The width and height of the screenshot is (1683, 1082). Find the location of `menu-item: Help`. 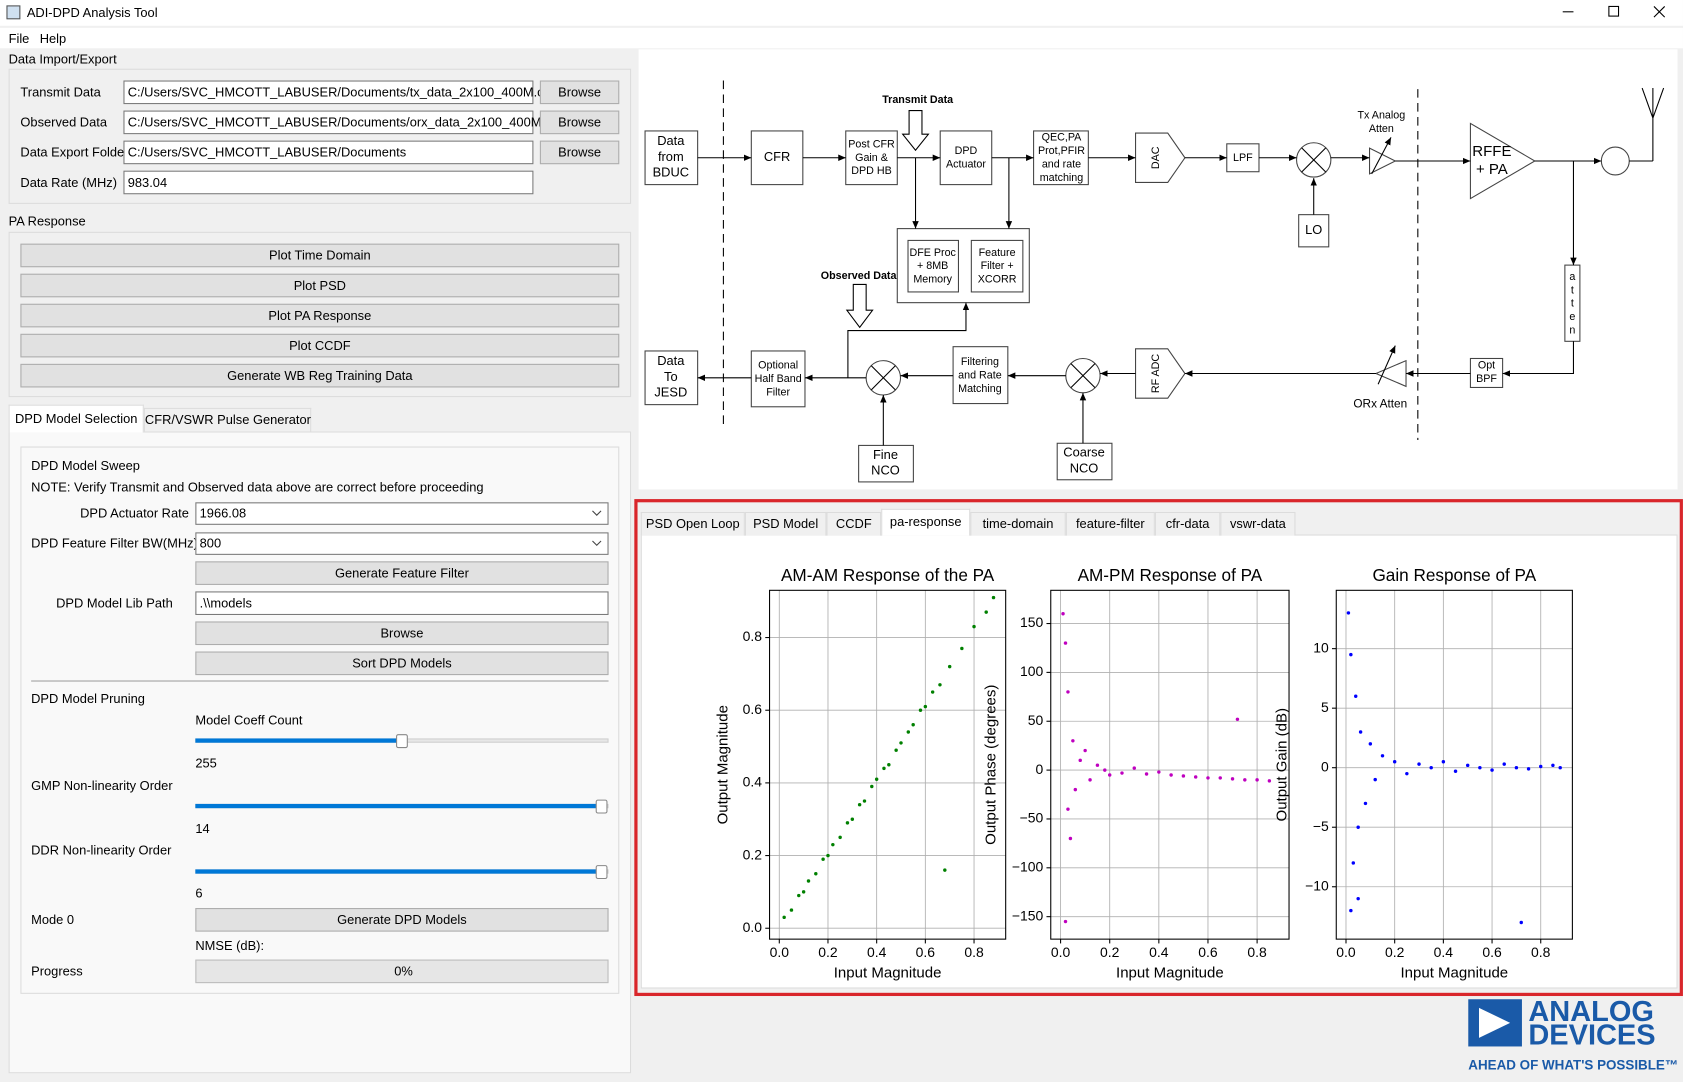

menu-item: Help is located at coordinates (53, 39).